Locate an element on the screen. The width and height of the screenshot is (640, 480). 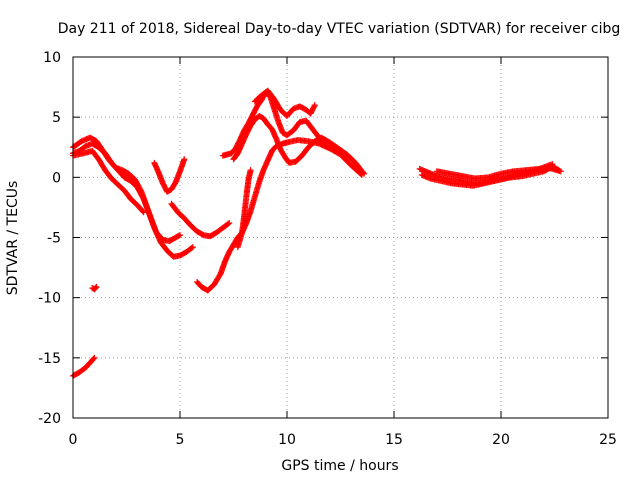
x-tick-label: 0 is located at coordinates (73, 440).